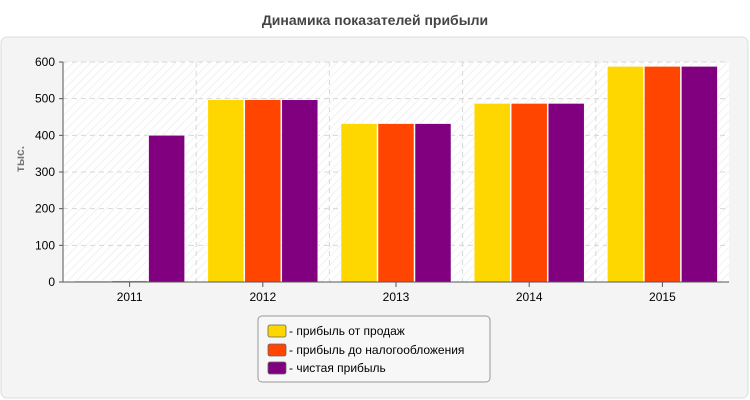 The width and height of the screenshot is (750, 400). I want to click on chart-title: Динамика показателей прибыли, so click(375, 20).